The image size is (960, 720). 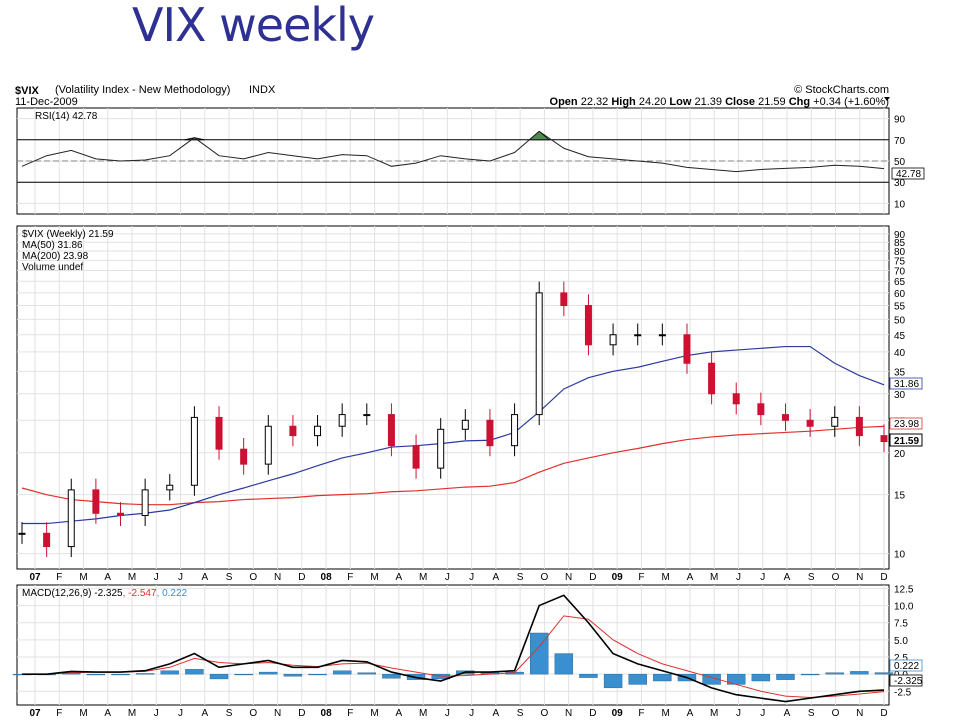 I want to click on symbol-label: $VIX, so click(x=27, y=91).